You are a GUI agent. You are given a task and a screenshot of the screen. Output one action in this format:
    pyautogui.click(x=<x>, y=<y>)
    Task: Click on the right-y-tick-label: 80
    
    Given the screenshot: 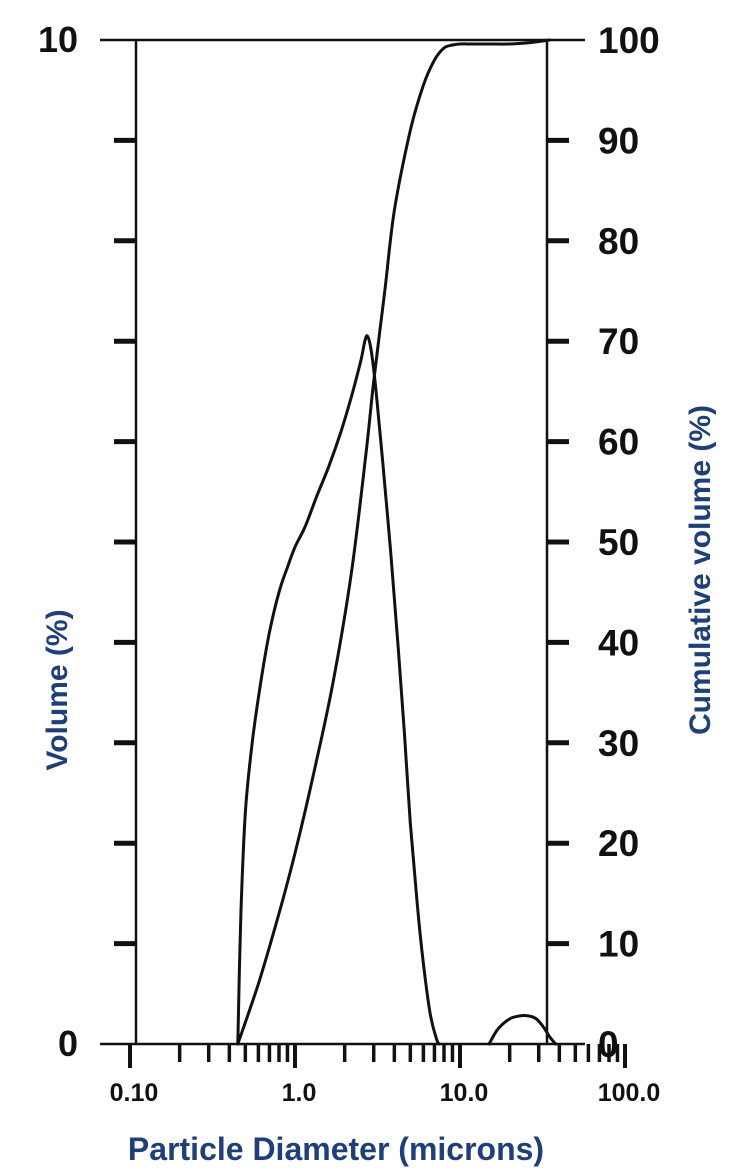 What is the action you would take?
    pyautogui.click(x=618, y=241)
    